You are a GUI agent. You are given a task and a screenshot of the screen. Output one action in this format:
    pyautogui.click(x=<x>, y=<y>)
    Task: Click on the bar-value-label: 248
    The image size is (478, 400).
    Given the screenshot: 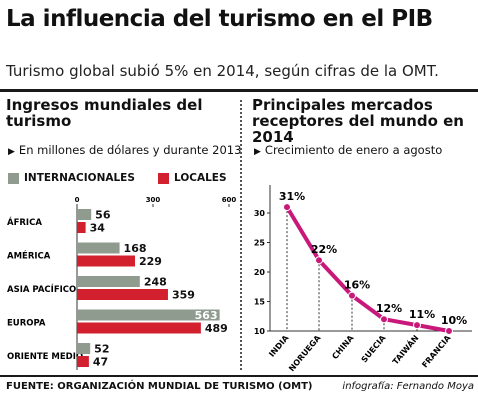 What is the action you would take?
    pyautogui.click(x=155, y=282)
    